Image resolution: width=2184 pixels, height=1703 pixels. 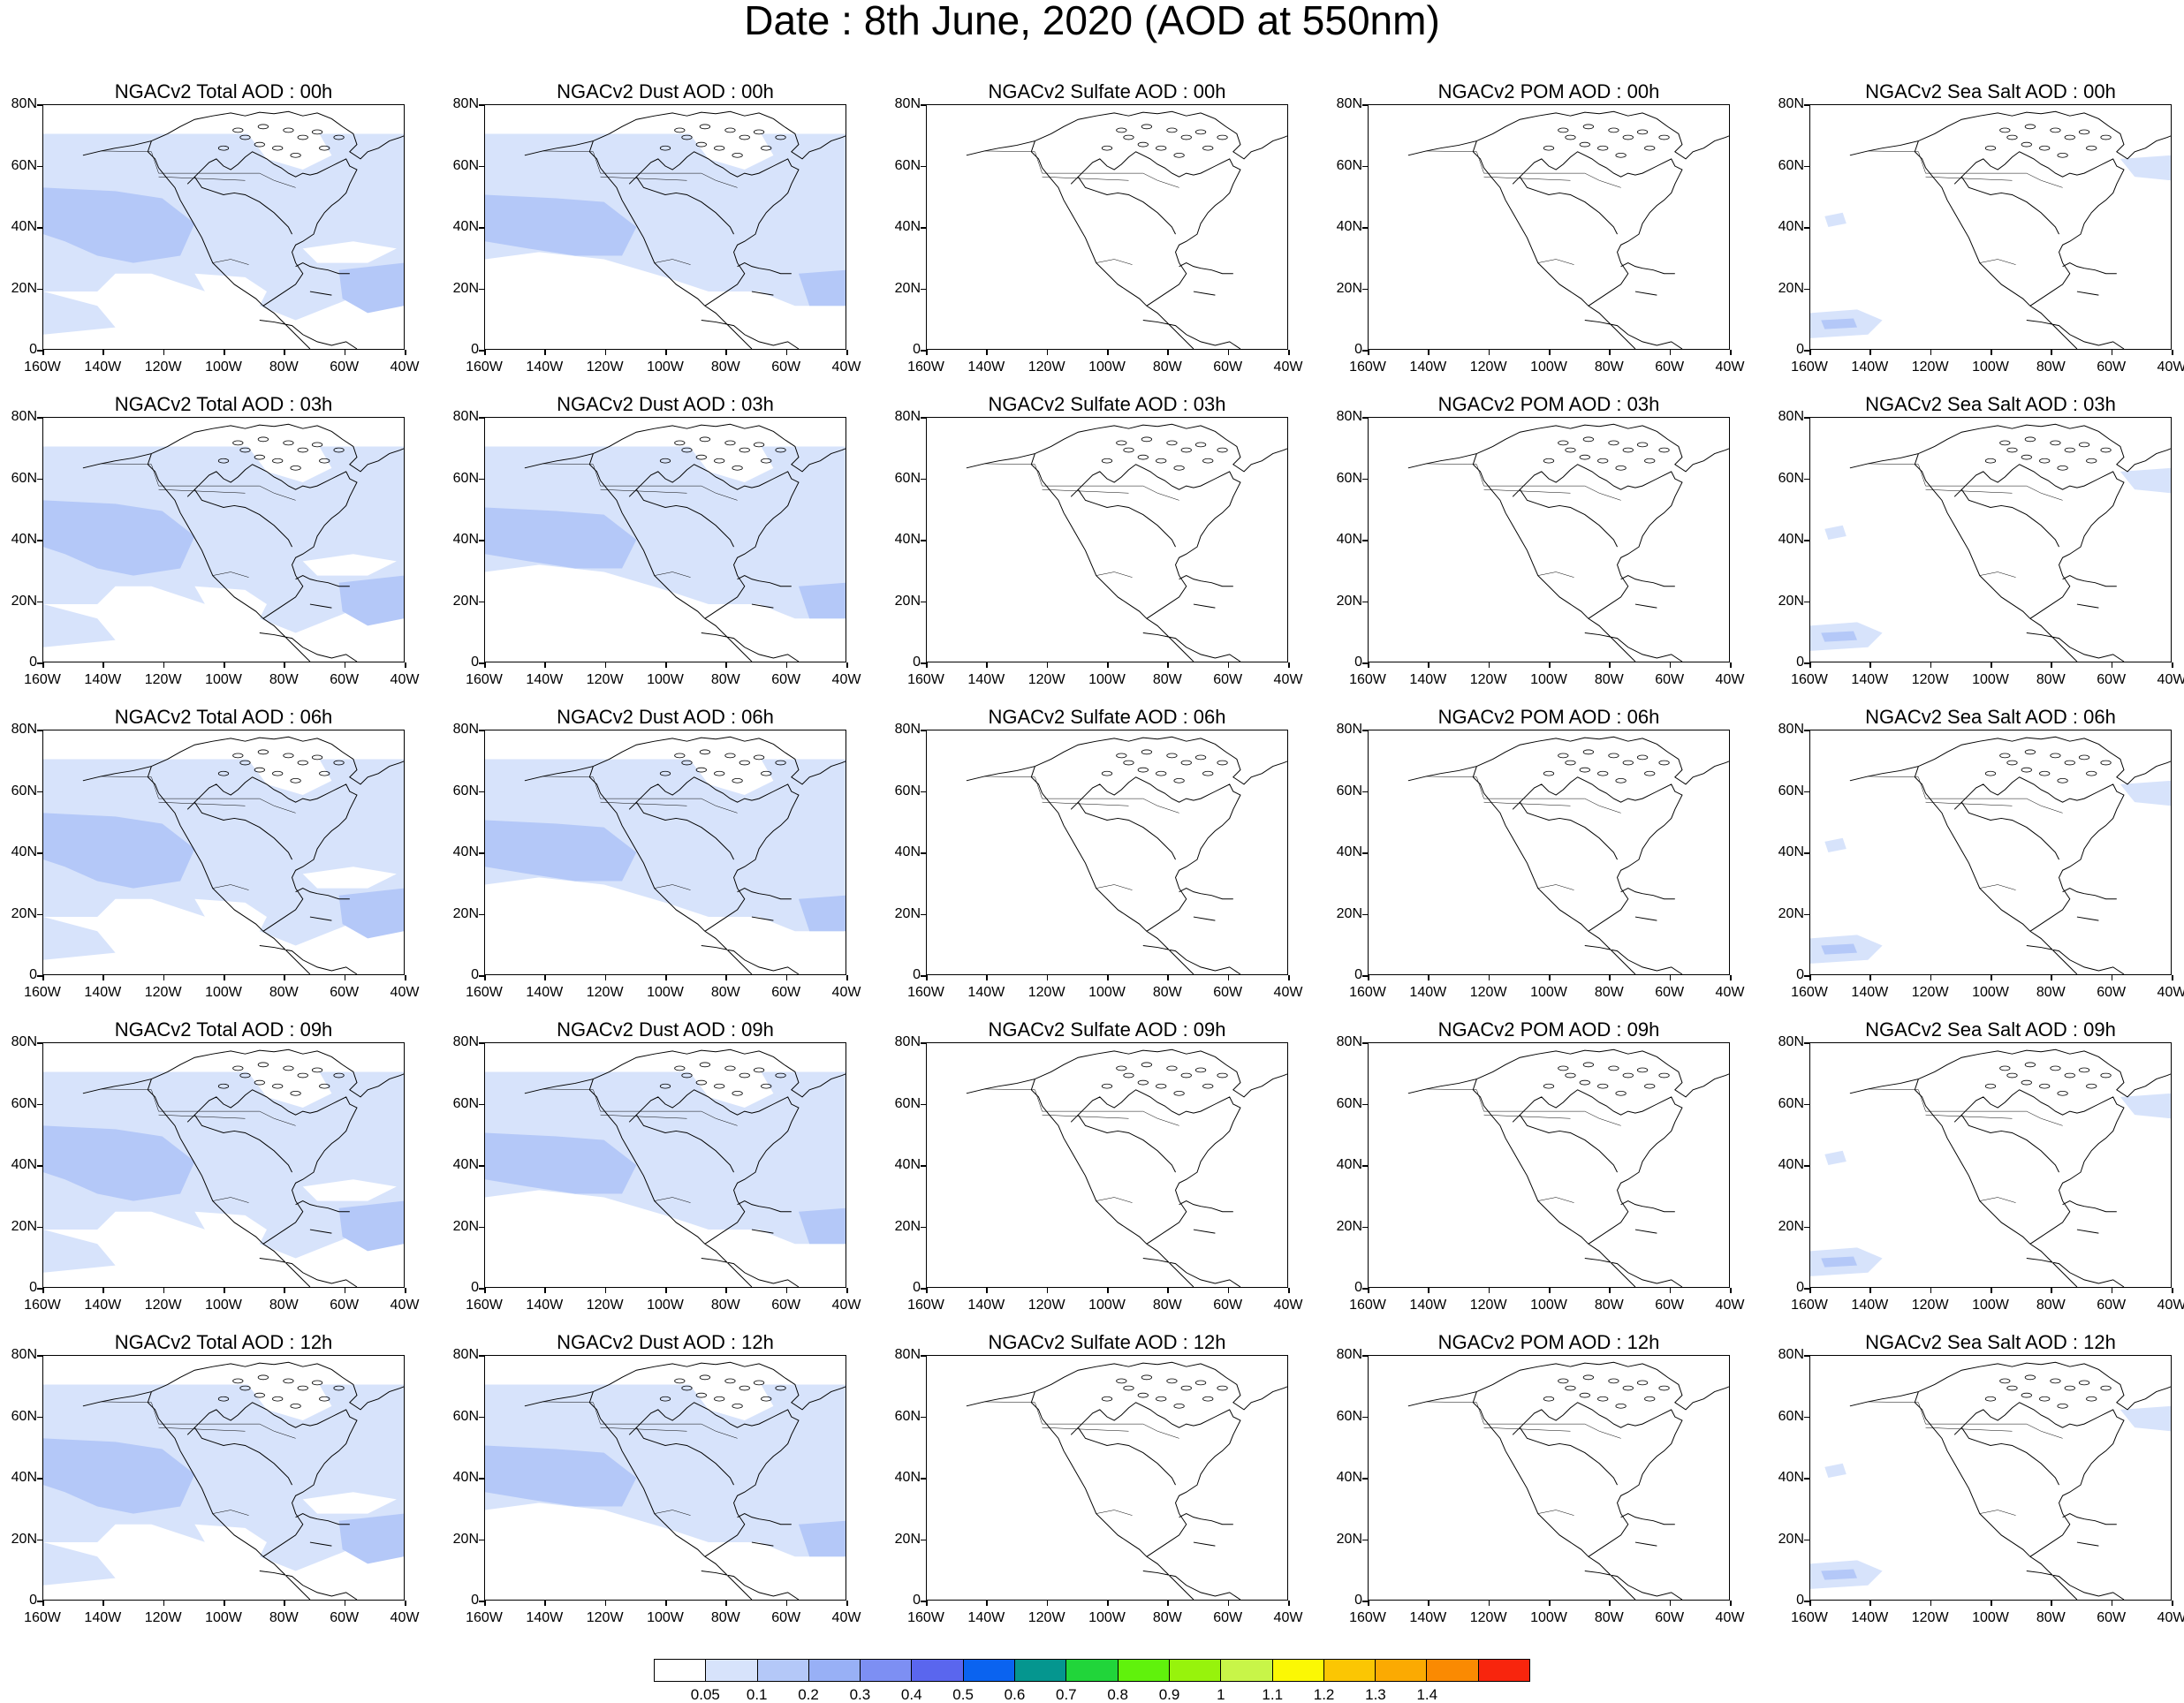 I want to click on colorbar-label: 1.1, so click(x=1273, y=1694).